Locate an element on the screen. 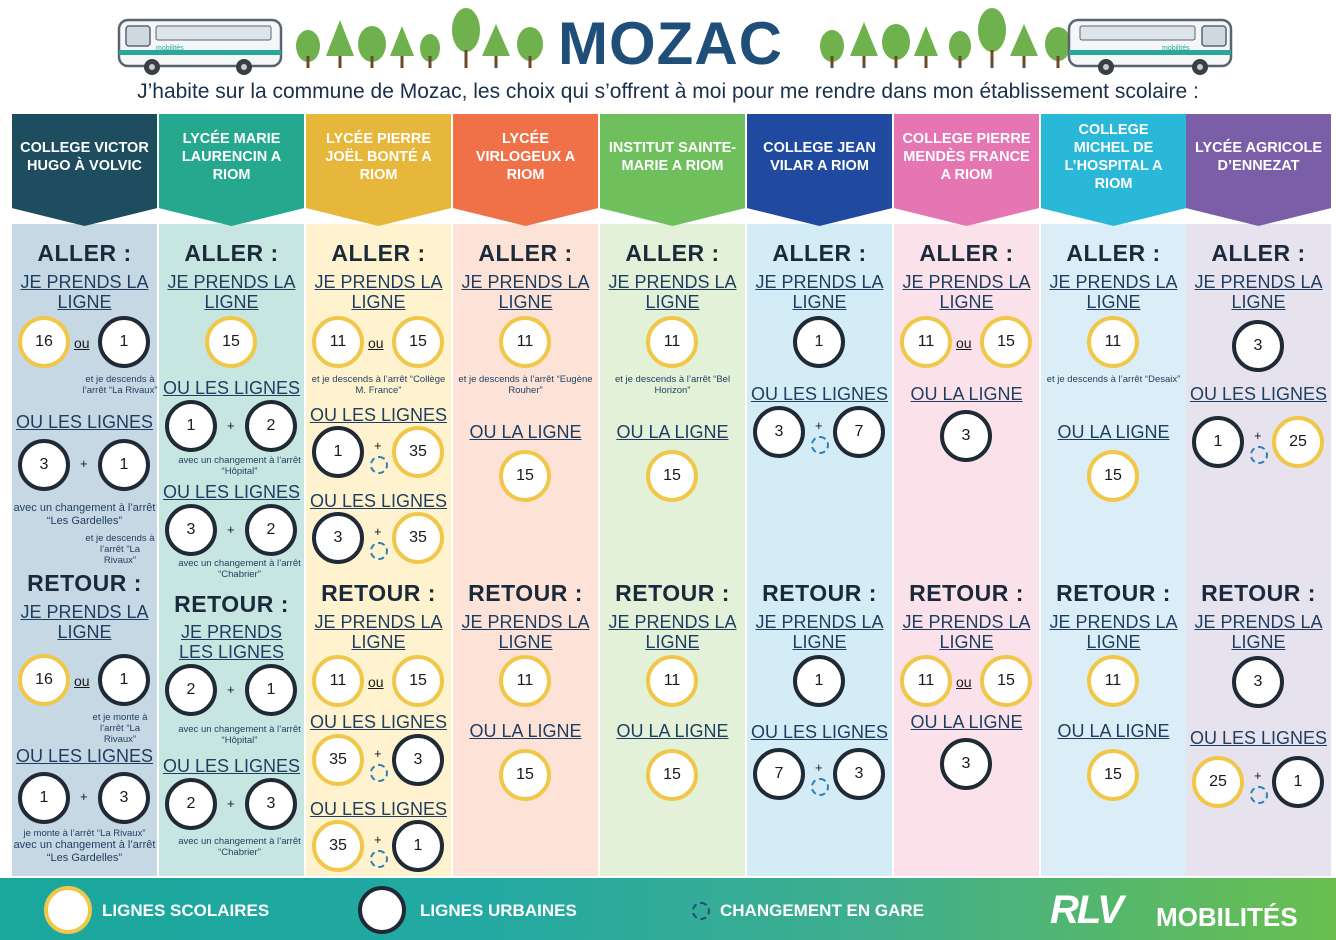  school-title: LYCÉE PIERRE JOËL BONTÉ A RIOM is located at coordinates (378, 170).